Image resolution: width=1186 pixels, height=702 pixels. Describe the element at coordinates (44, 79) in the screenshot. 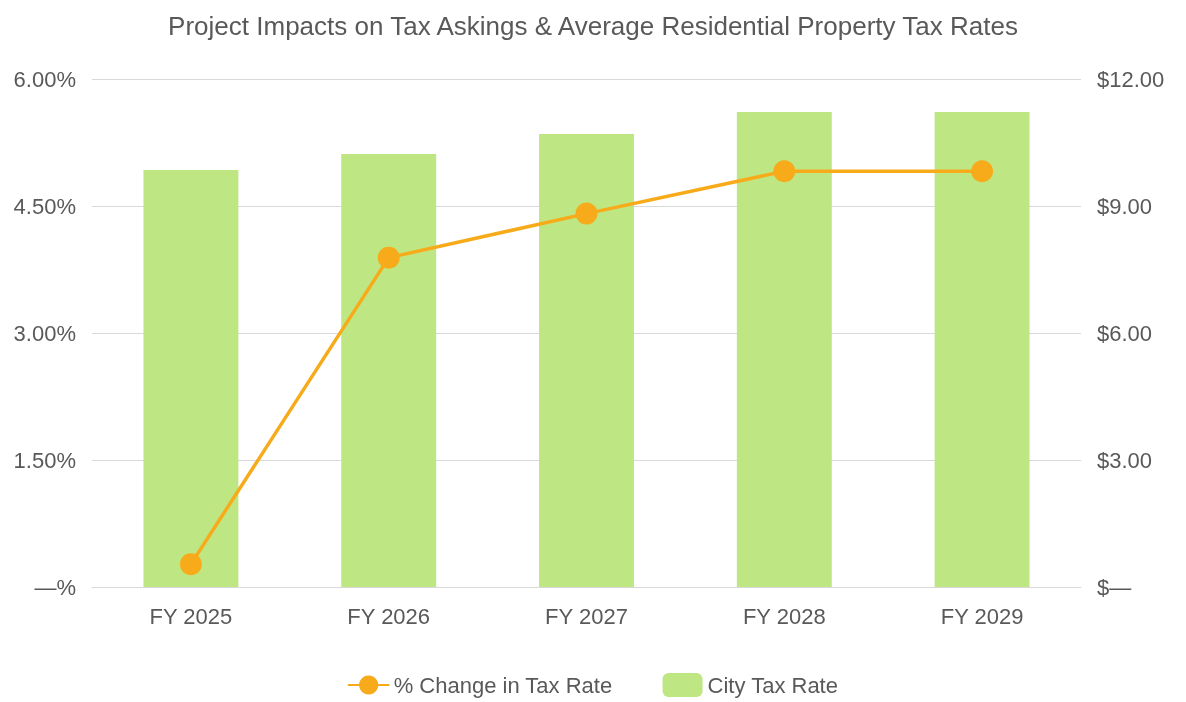

I see `y-tick-label: 6.00%` at that location.